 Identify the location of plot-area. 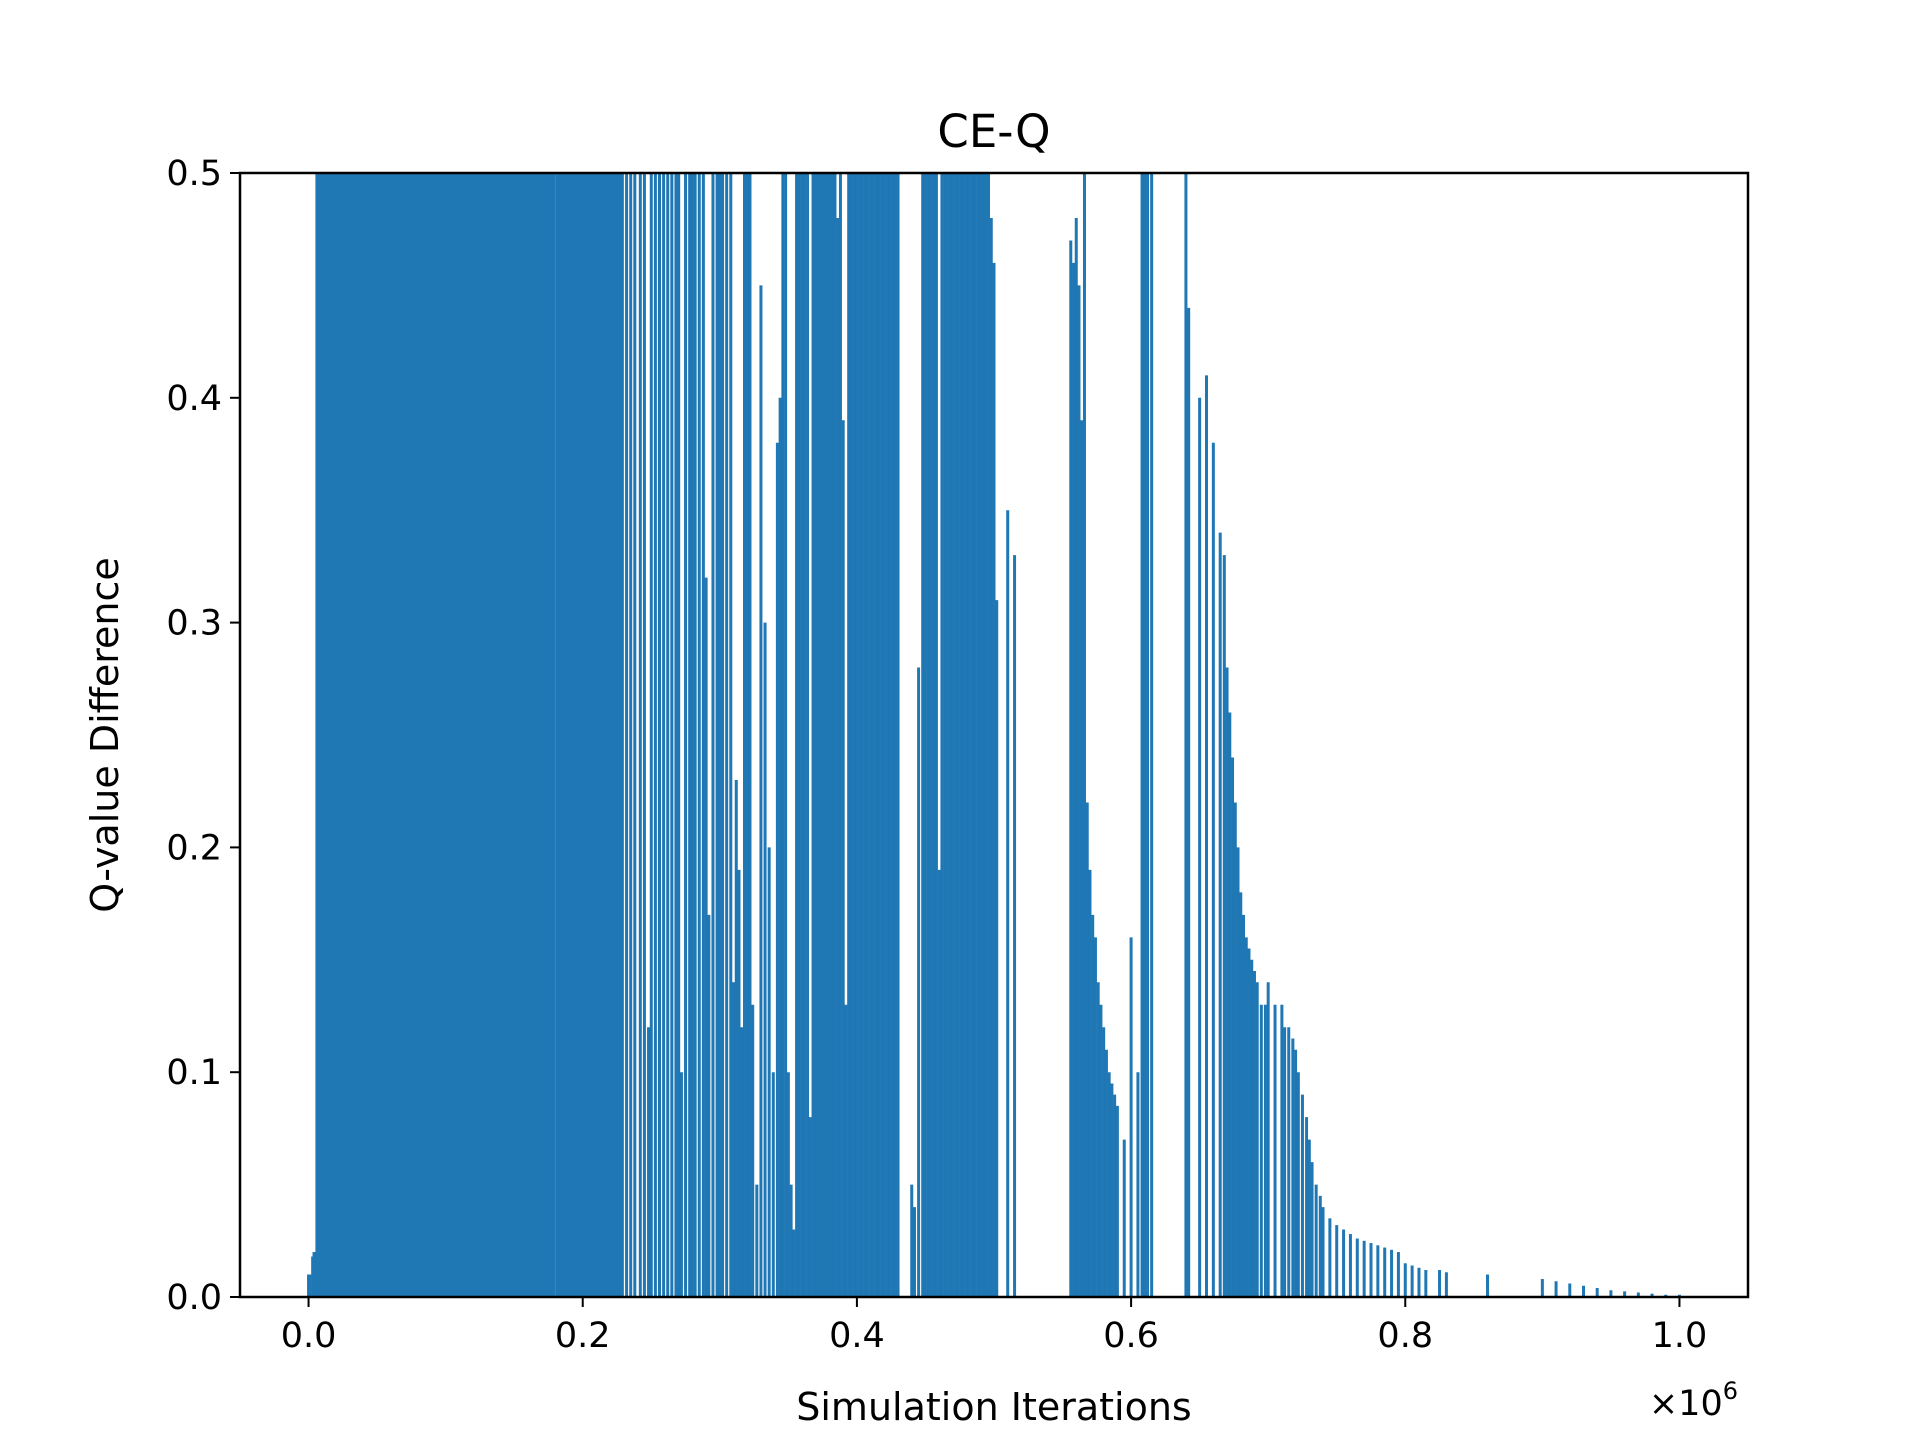
(469, 735).